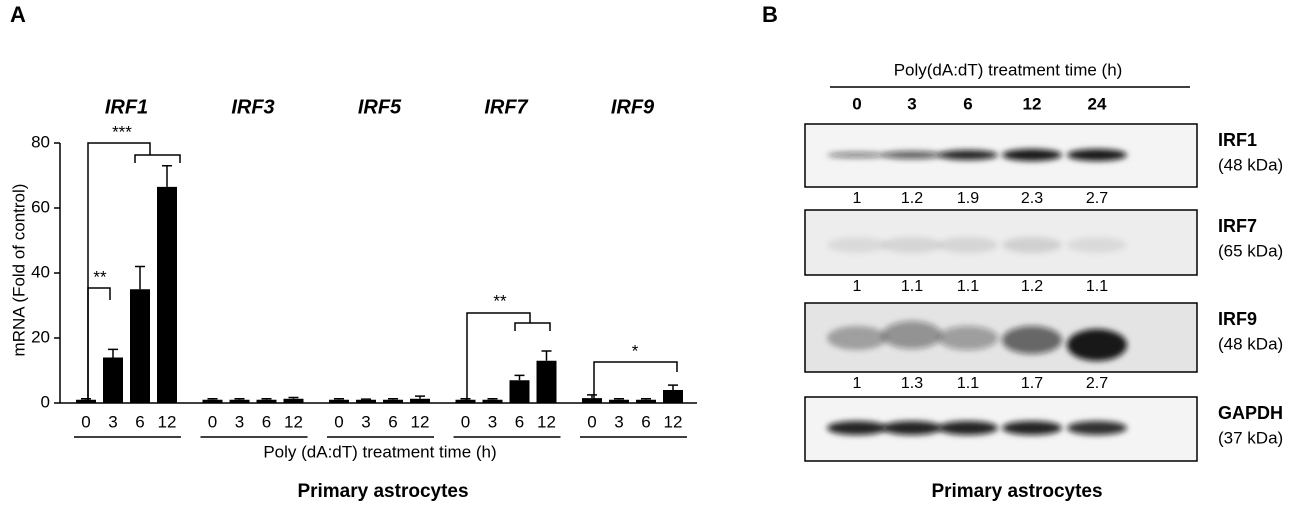  What do you see at coordinates (1097, 383) in the screenshot?
I see `quantification: 2.7` at bounding box center [1097, 383].